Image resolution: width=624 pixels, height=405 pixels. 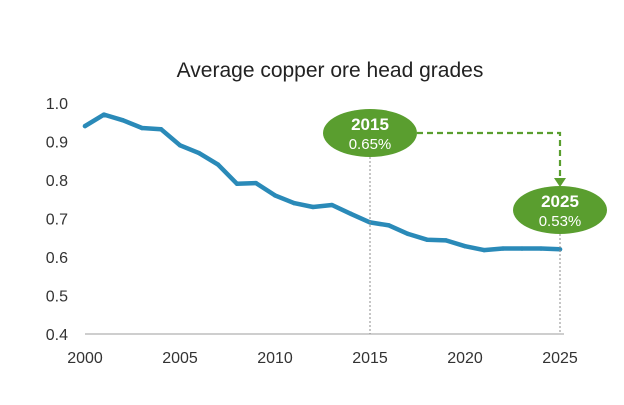 I want to click on y-tick-label: 0.6, so click(x=57, y=258).